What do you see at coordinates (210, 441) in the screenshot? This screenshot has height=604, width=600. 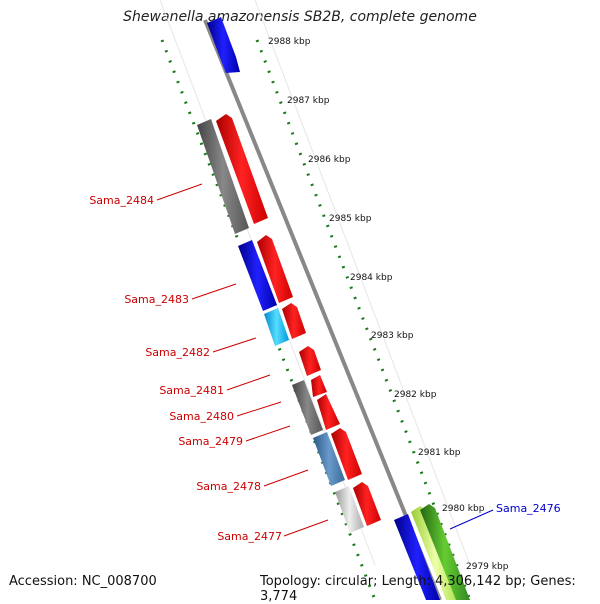 I see `gene-label-2479: Sama_2479` at bounding box center [210, 441].